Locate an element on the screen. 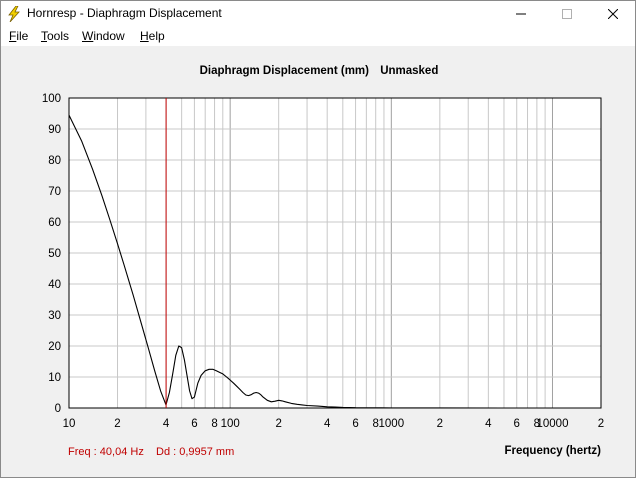  chart-title-row: Diaphragm Displacement (mm) Unmasked is located at coordinates (318, 71).